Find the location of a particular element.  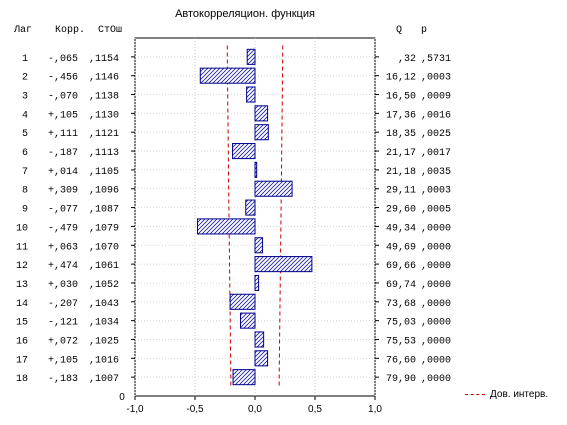

header-se: СтОш is located at coordinates (110, 30).